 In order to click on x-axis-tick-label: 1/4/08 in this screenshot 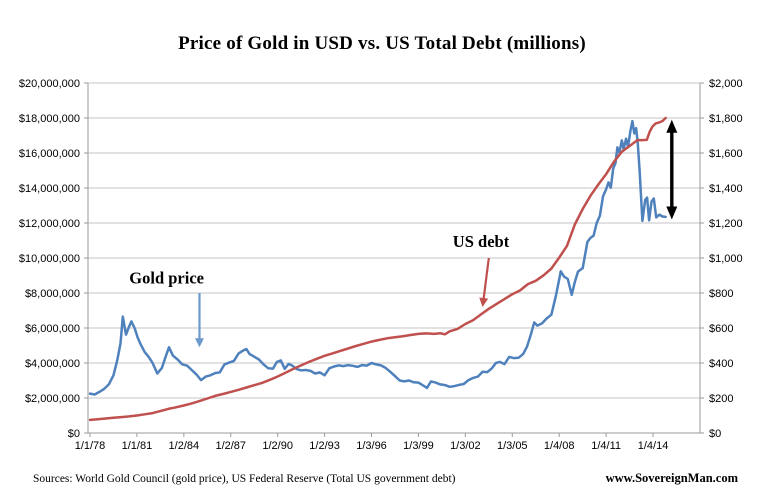, I will do `click(559, 446)`.